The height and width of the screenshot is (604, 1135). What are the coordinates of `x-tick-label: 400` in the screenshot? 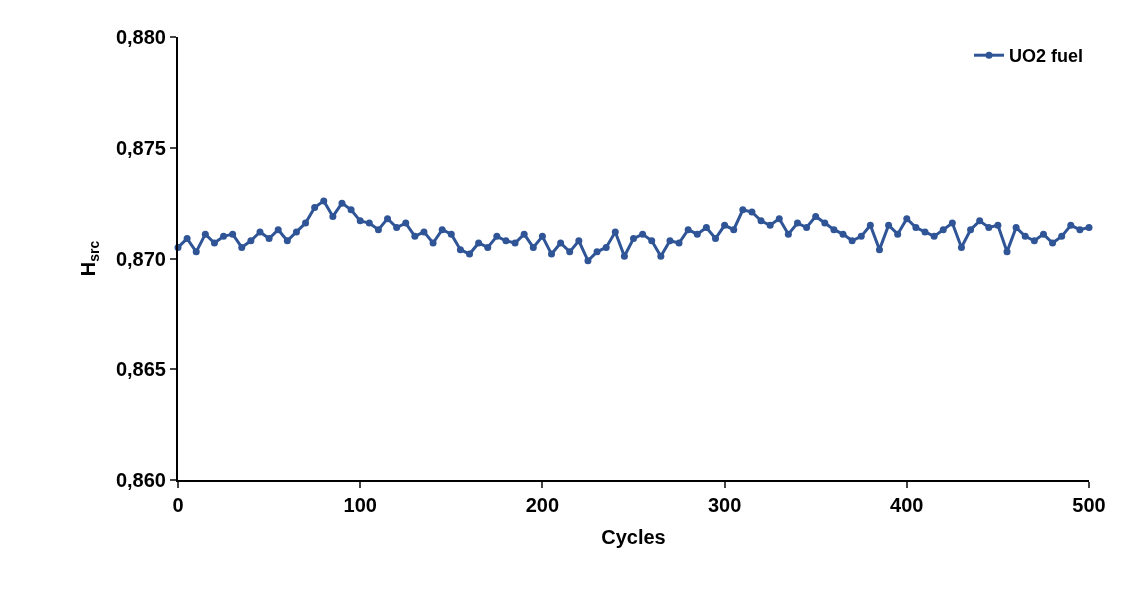 It's located at (907, 505).